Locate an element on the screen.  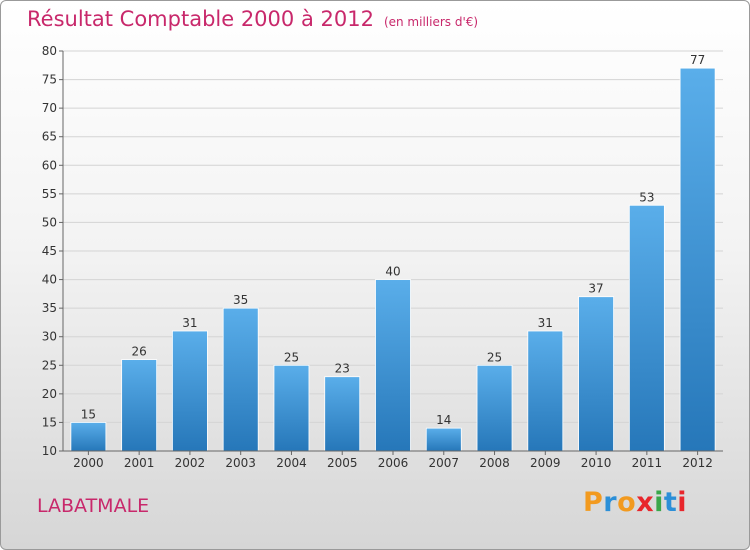
bar-value-label: 14 is located at coordinates (443, 420).